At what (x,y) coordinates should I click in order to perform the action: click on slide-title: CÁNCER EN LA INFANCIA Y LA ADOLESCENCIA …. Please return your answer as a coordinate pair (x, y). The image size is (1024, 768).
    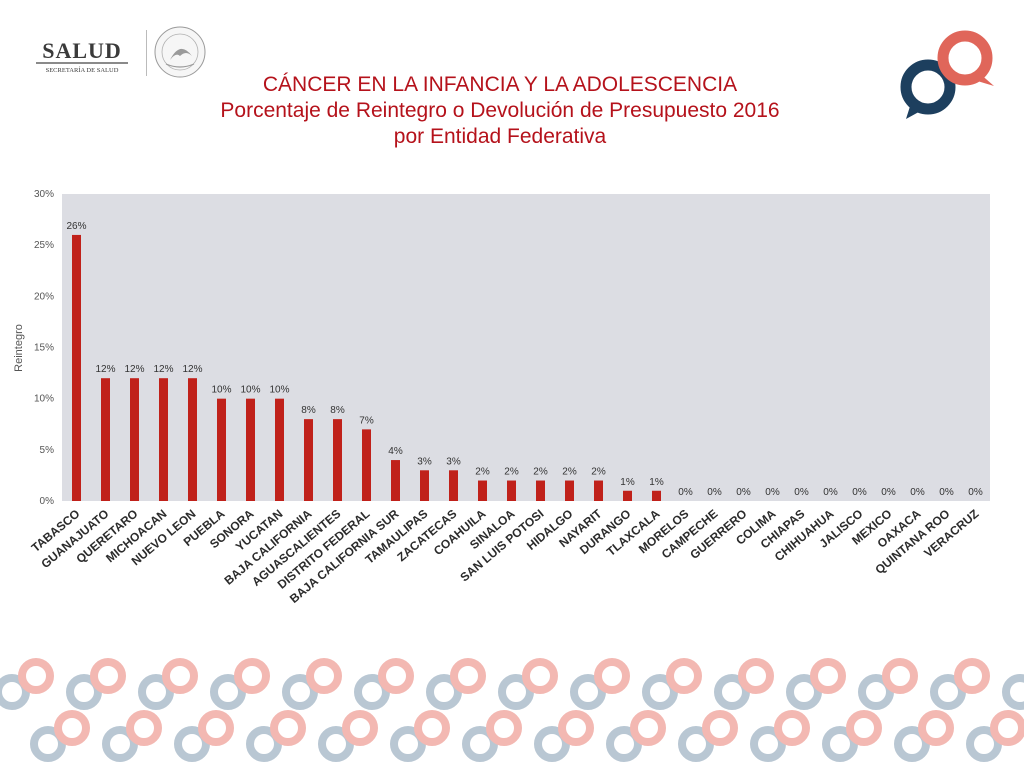
    Looking at the image, I should click on (500, 111).